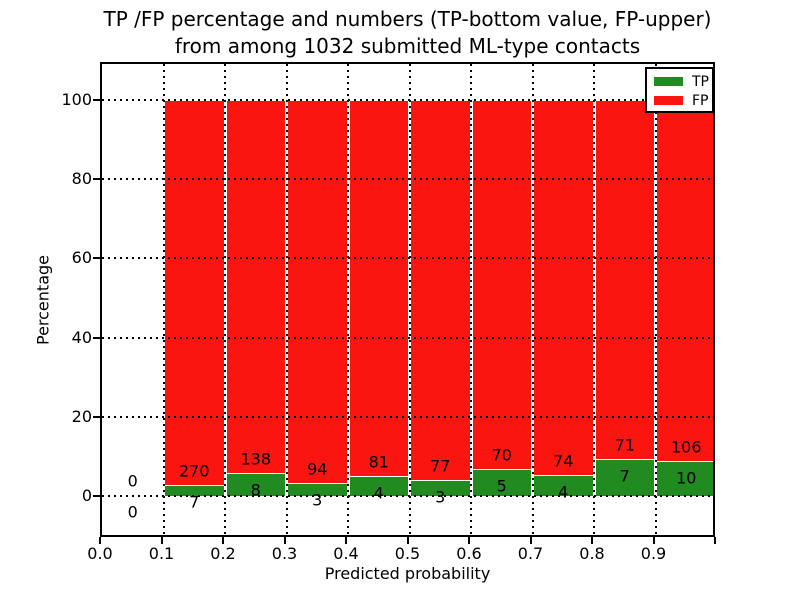 The height and width of the screenshot is (600, 800). What do you see at coordinates (81, 337) in the screenshot?
I see `y-tick-label: 40` at bounding box center [81, 337].